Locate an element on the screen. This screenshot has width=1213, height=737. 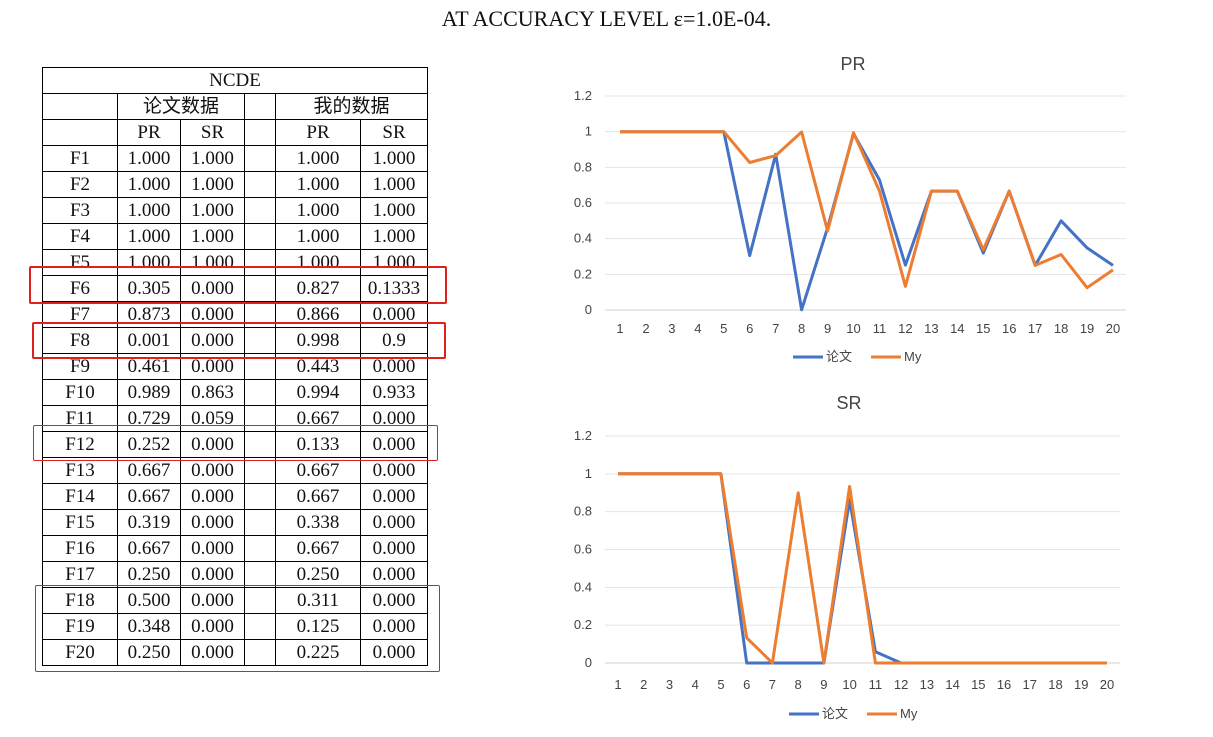
chart-0-x-tick-label: 14 is located at coordinates (957, 328).